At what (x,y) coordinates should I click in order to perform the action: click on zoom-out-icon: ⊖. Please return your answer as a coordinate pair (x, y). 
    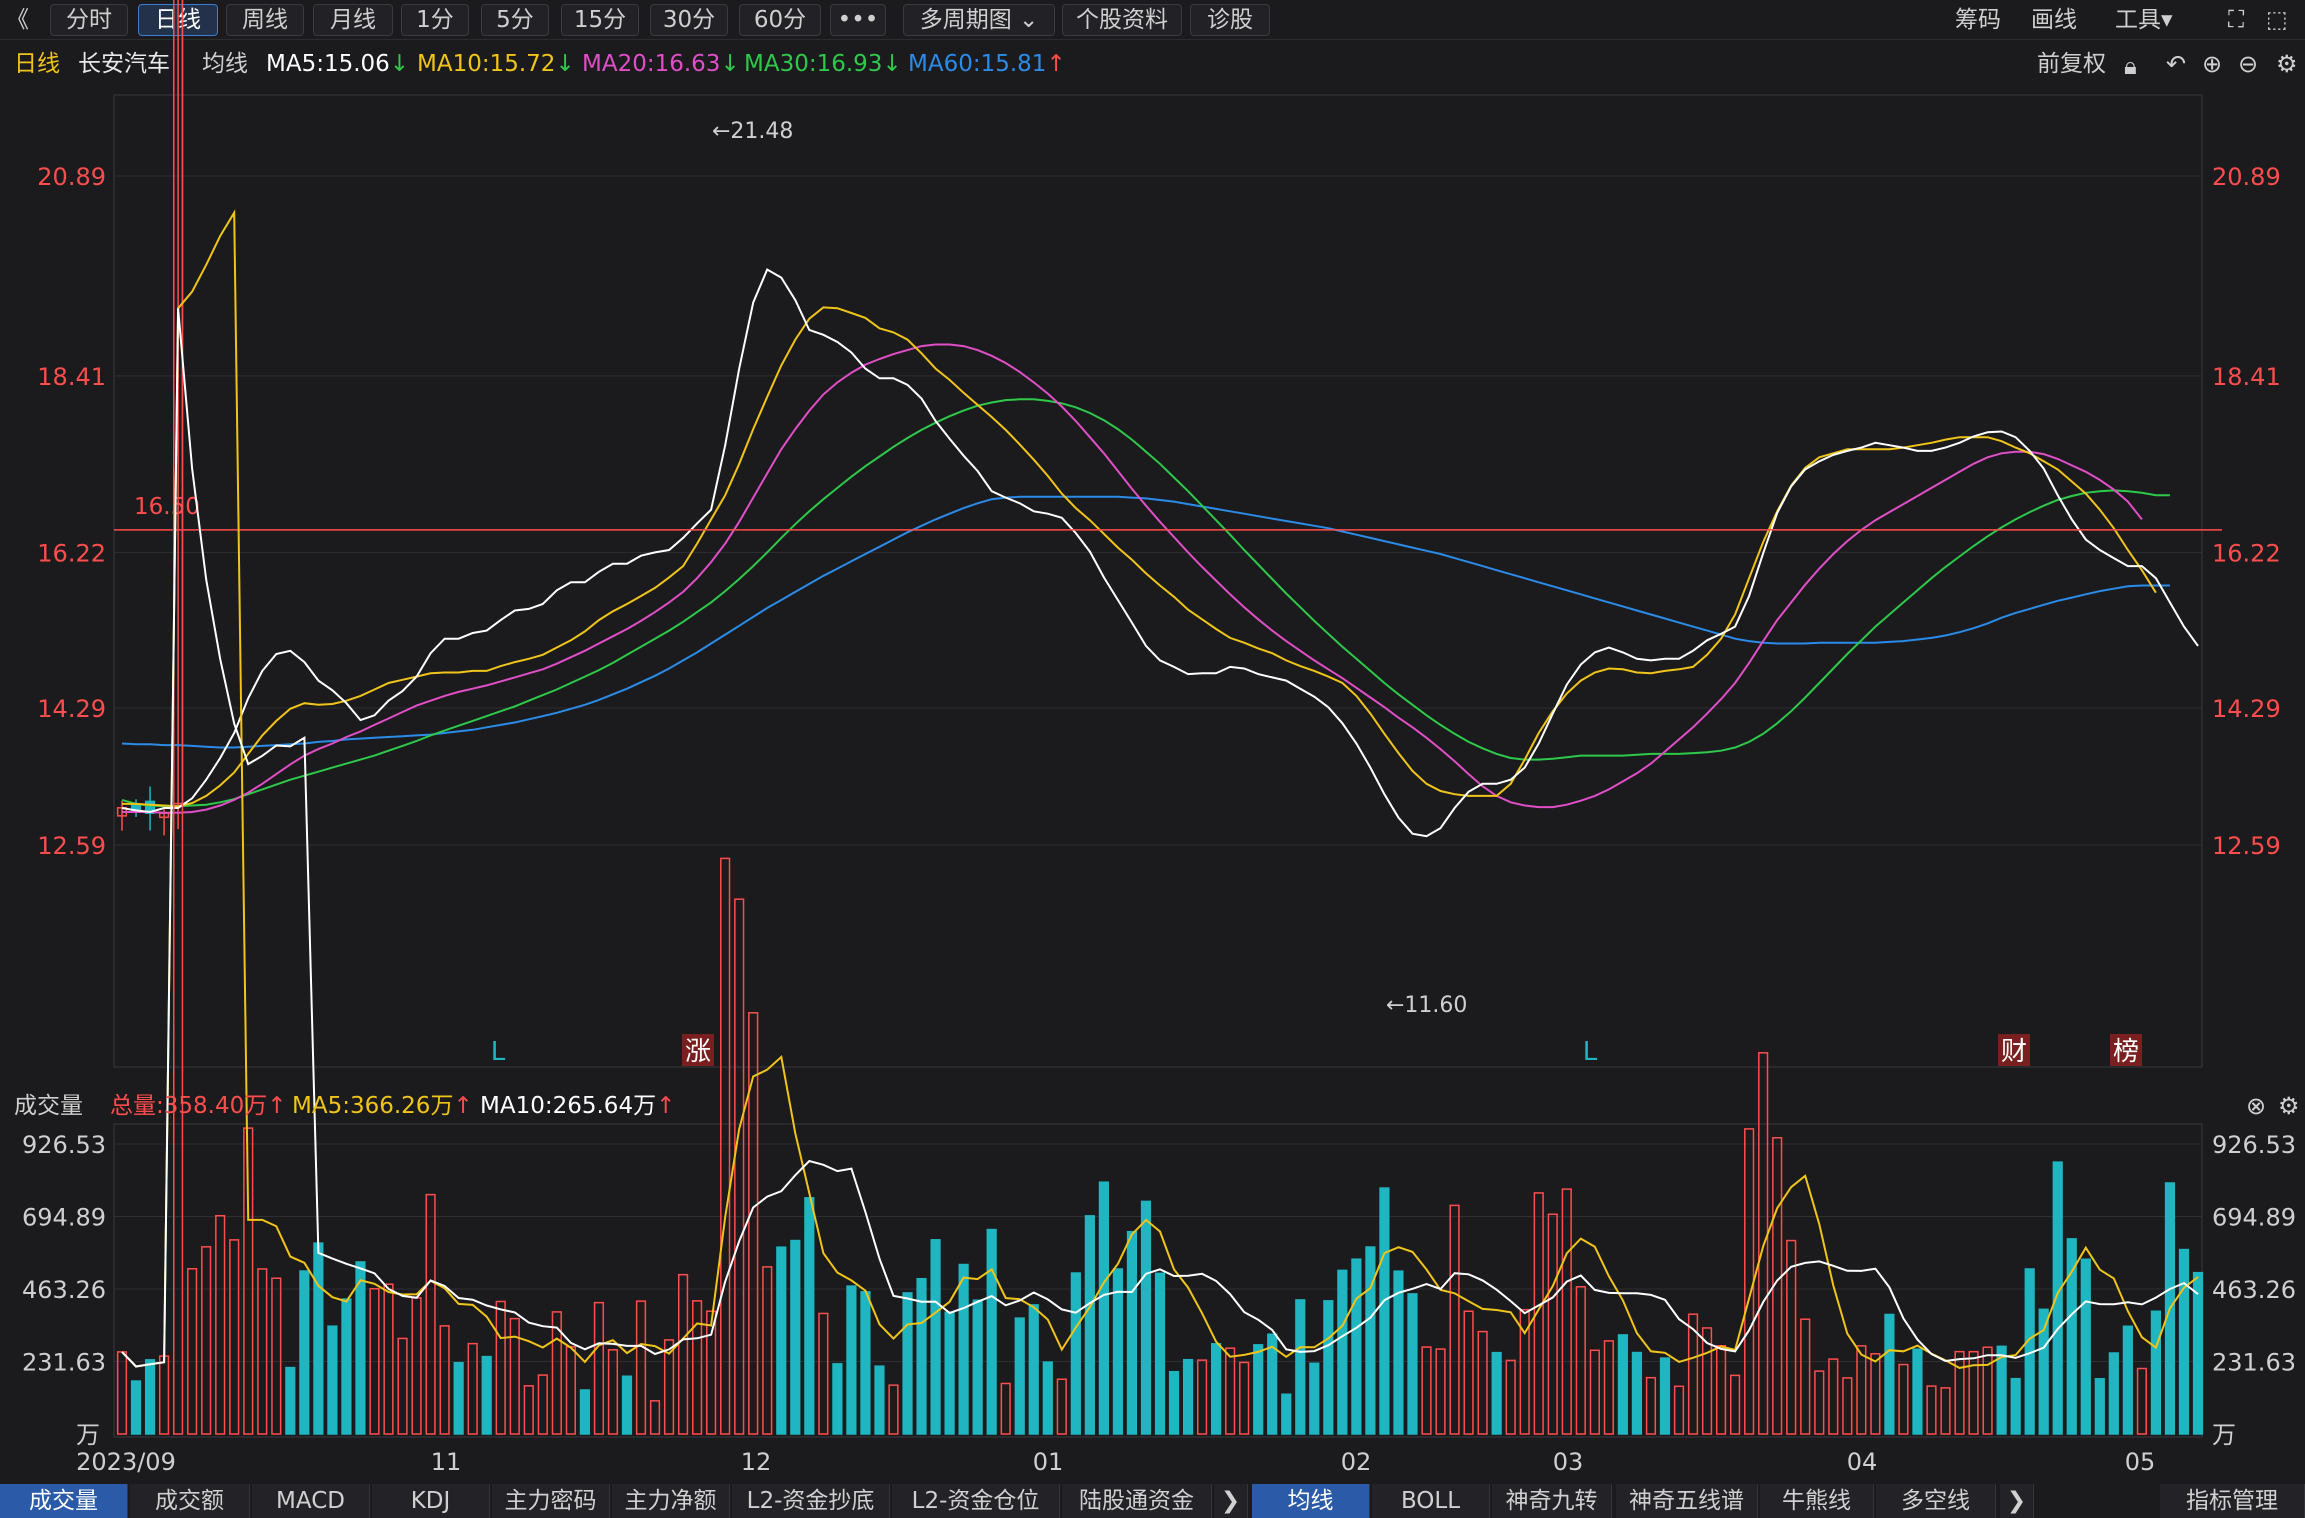
    Looking at the image, I should click on (2248, 64).